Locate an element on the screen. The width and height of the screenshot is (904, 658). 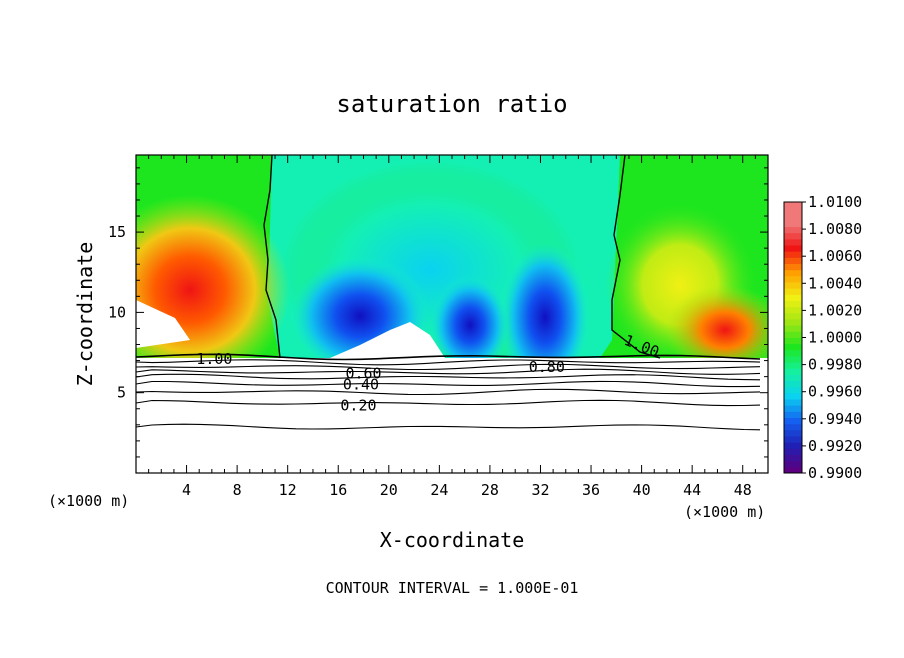
x-tick-label: 16 is located at coordinates (338, 490).